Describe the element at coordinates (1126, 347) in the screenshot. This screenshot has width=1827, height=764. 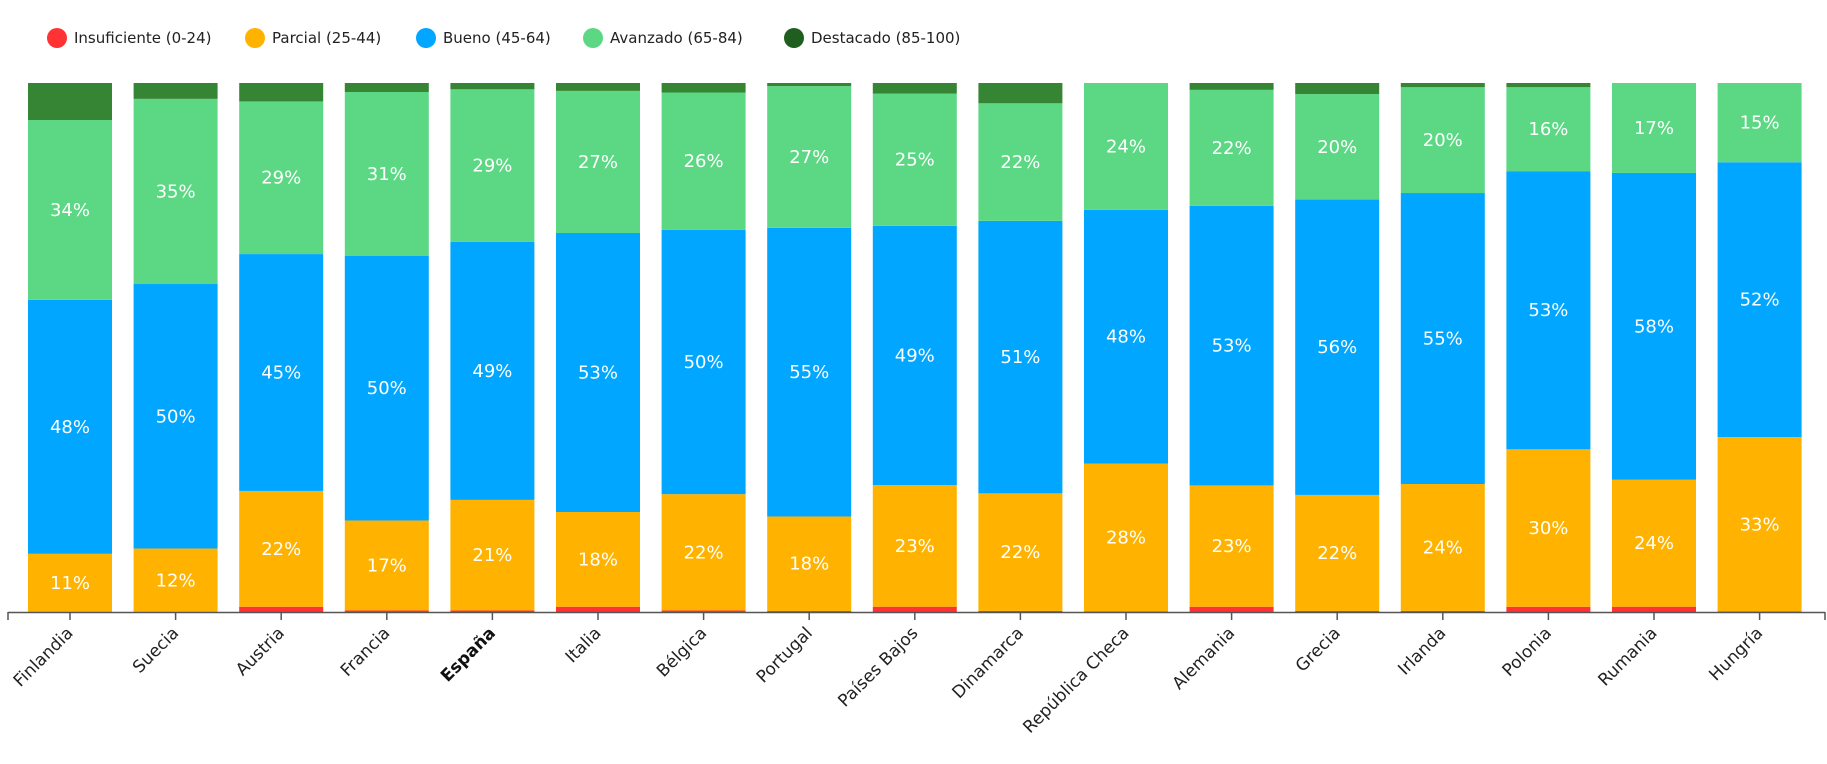
I see `bar-republica-checa: 28% 48% 24%` at that location.